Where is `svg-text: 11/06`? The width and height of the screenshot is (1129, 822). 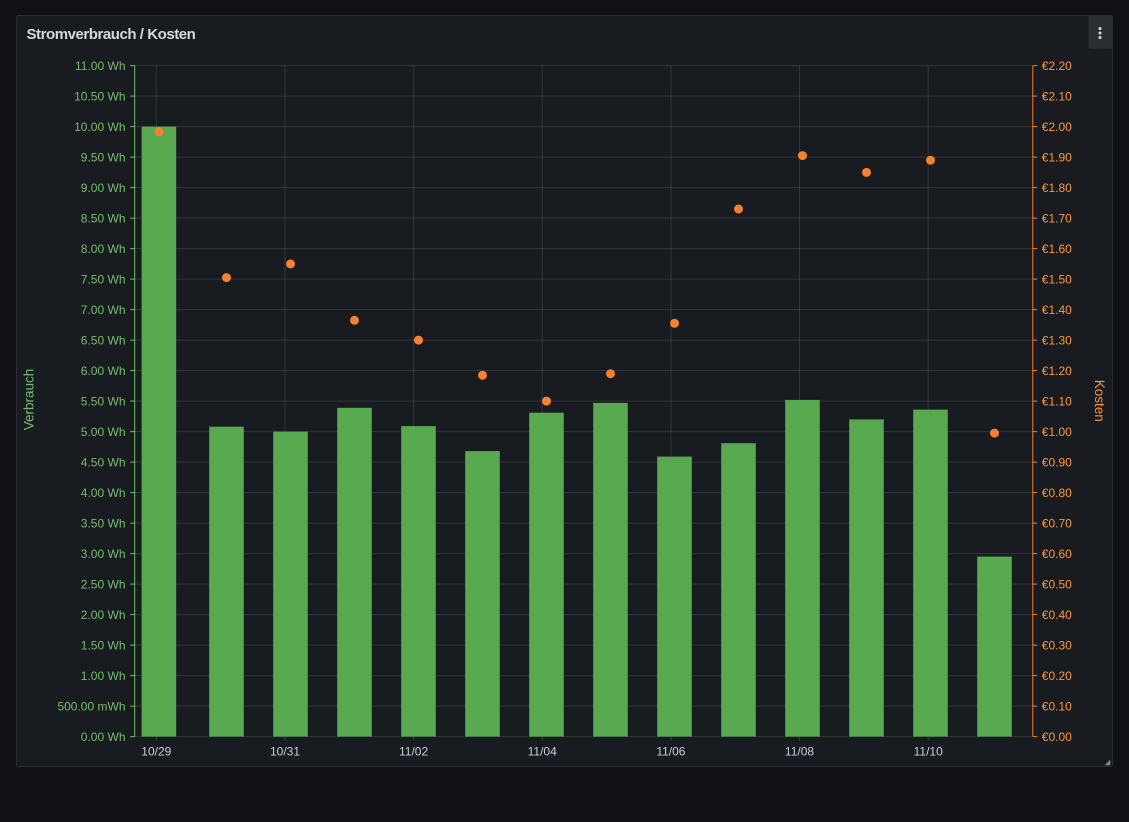 svg-text: 11/06 is located at coordinates (670, 752).